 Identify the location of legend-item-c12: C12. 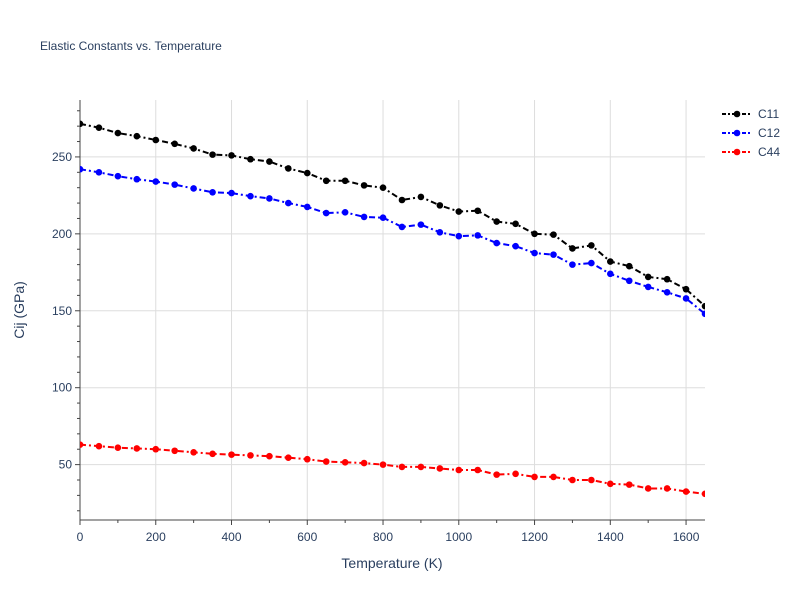
(751, 133).